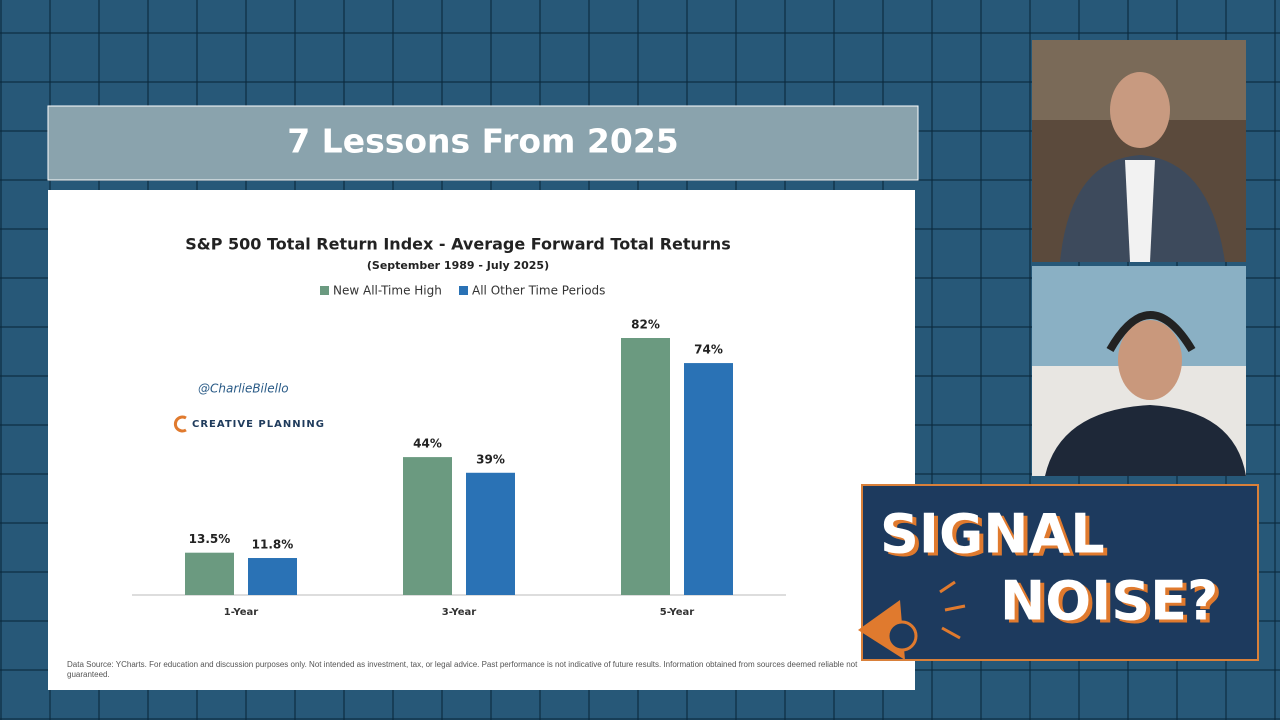  What do you see at coordinates (708, 350) in the screenshot?
I see `value-label: 74%` at bounding box center [708, 350].